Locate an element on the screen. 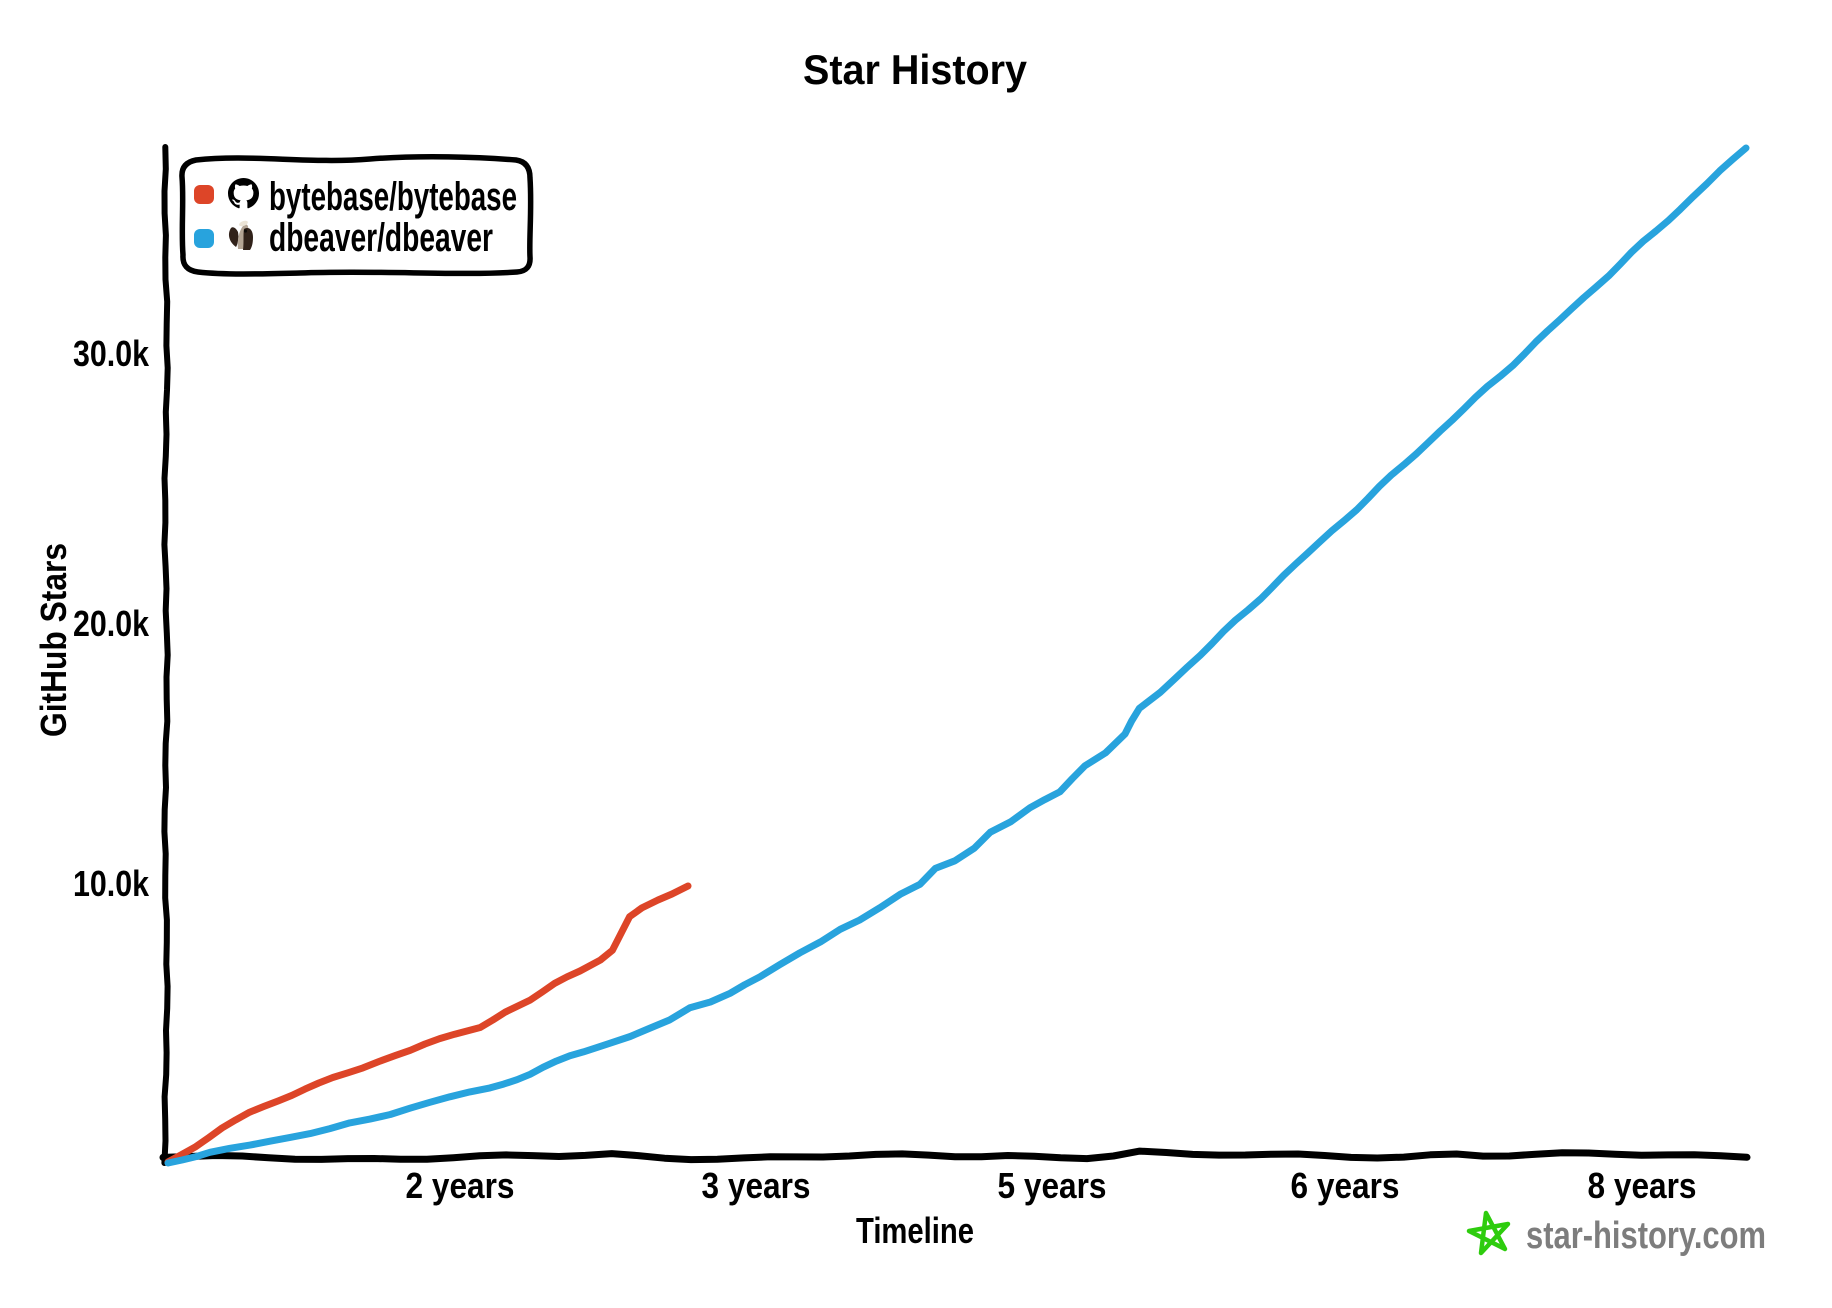 The width and height of the screenshot is (1832, 1308). svg-text: 3 years is located at coordinates (756, 1185).